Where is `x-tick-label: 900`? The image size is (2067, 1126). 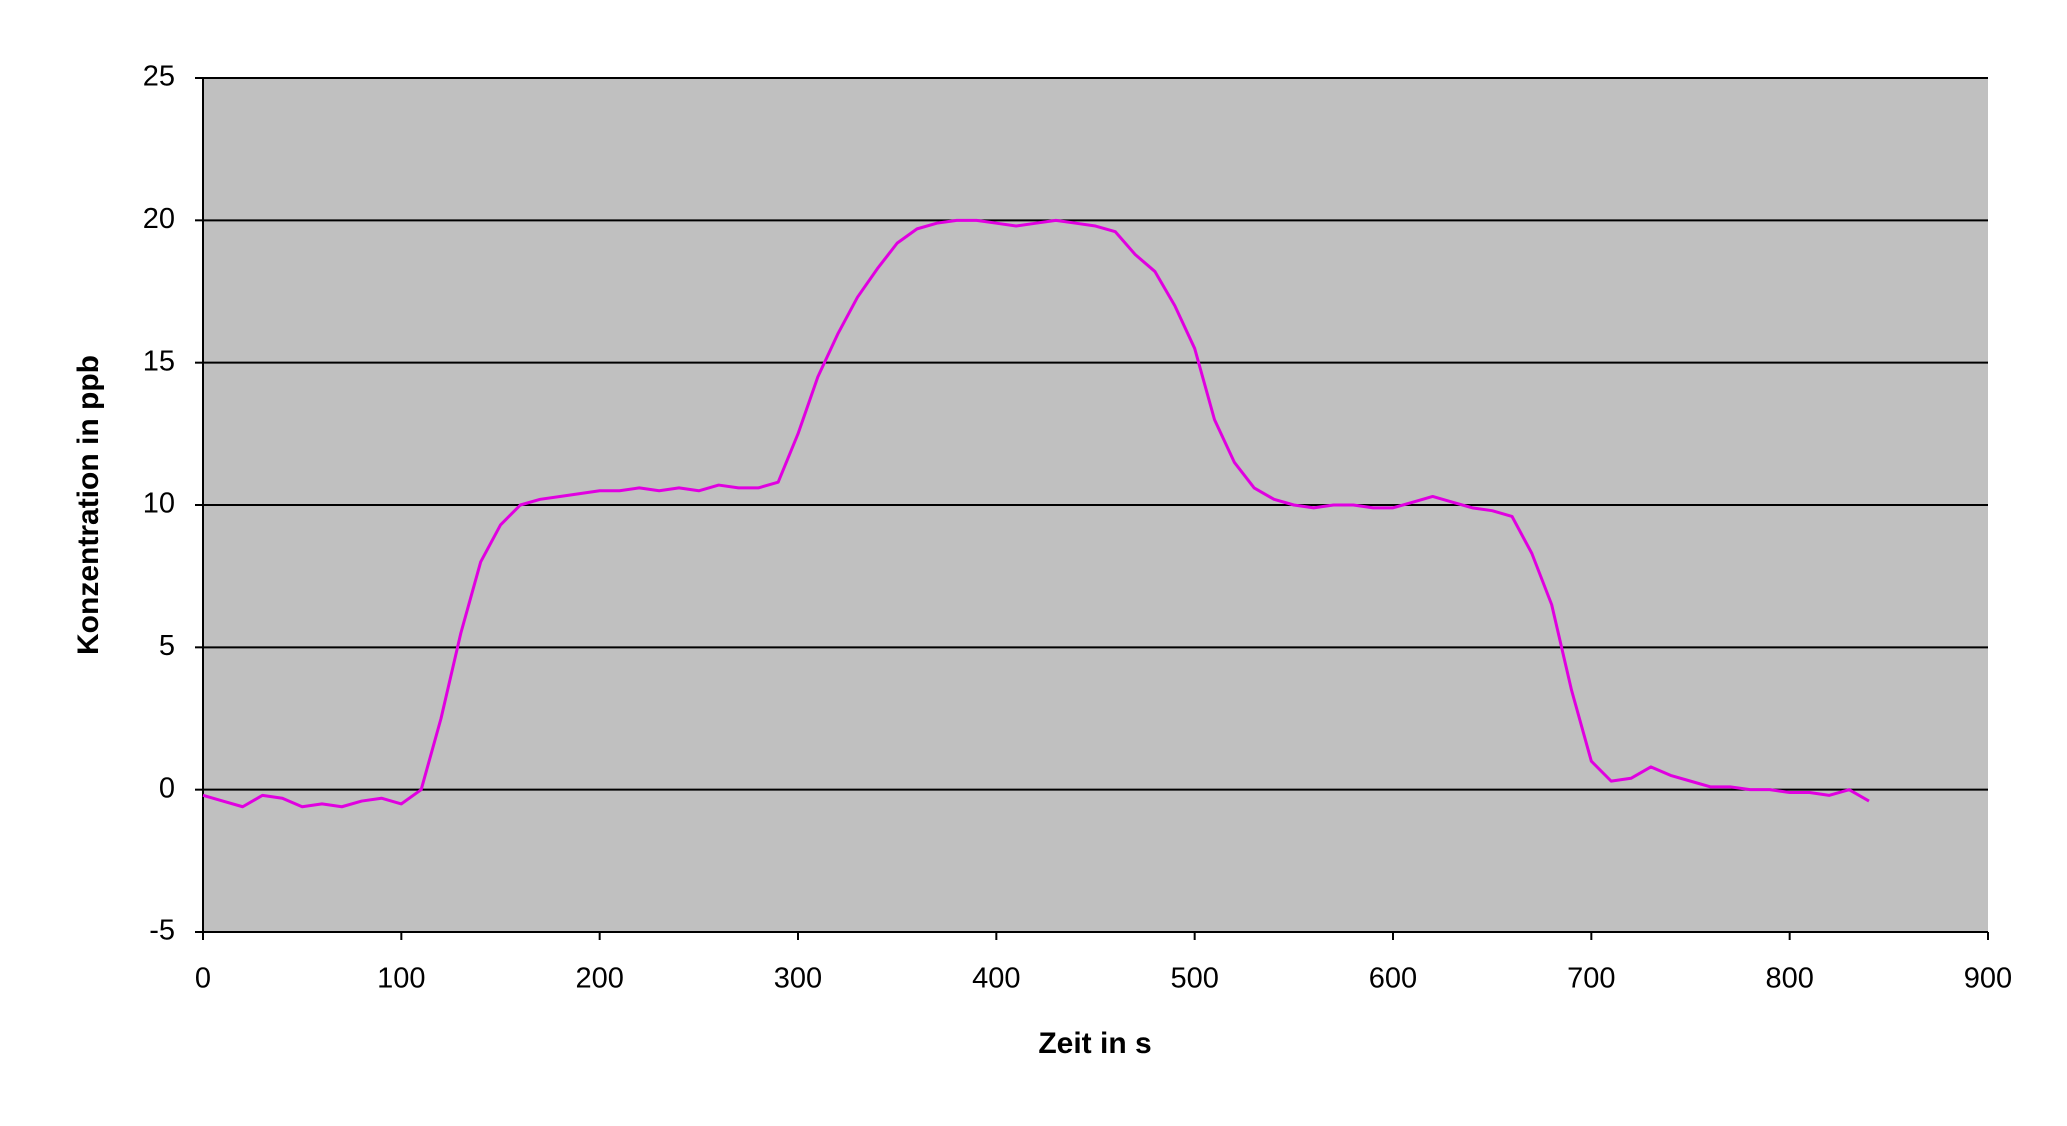 x-tick-label: 900 is located at coordinates (1988, 979).